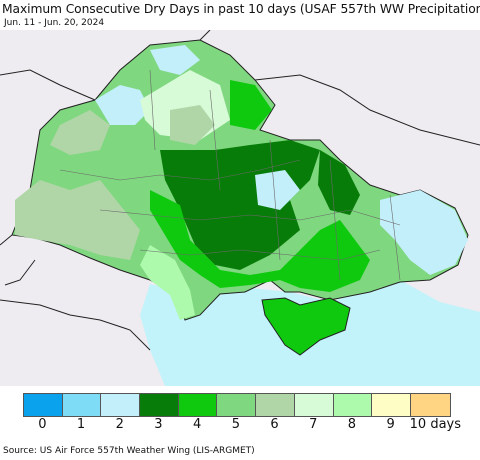 The width and height of the screenshot is (480, 460). What do you see at coordinates (274, 424) in the screenshot?
I see `legend-label-6: 6` at bounding box center [274, 424].